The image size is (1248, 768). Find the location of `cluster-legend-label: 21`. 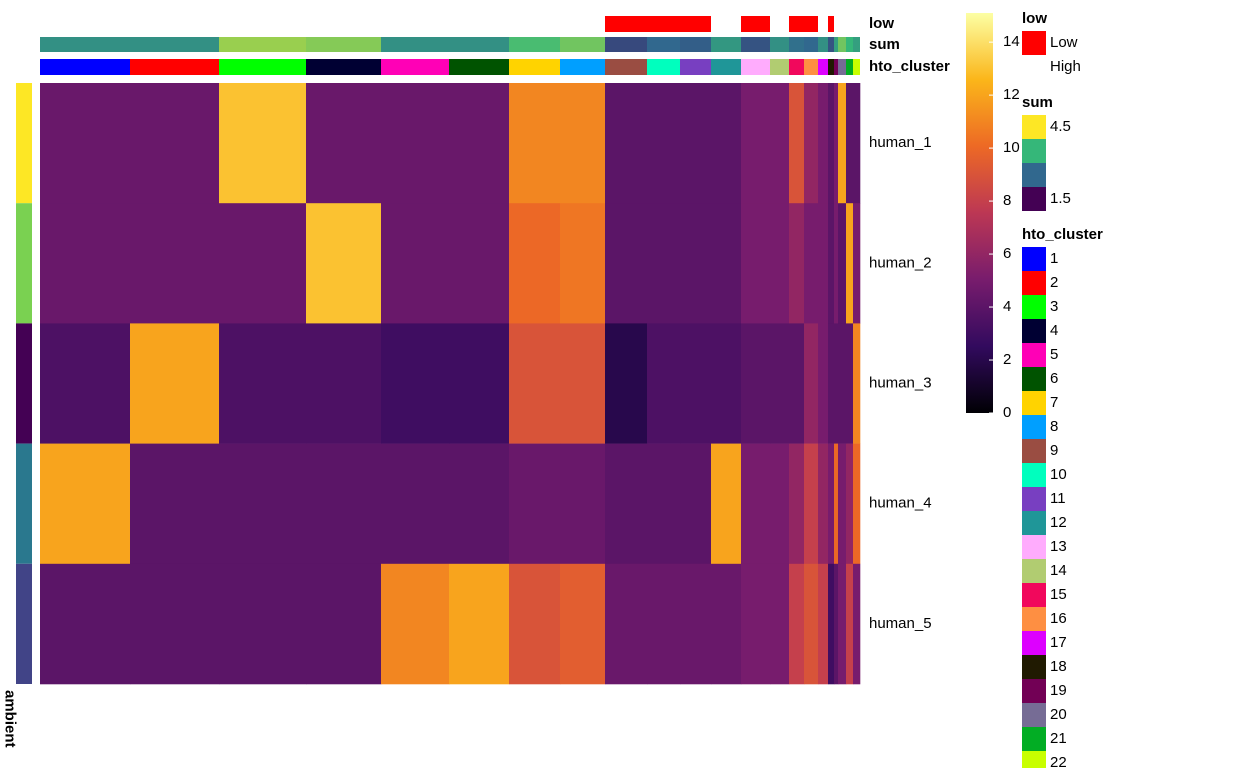

cluster-legend-label: 21 is located at coordinates (1058, 738).